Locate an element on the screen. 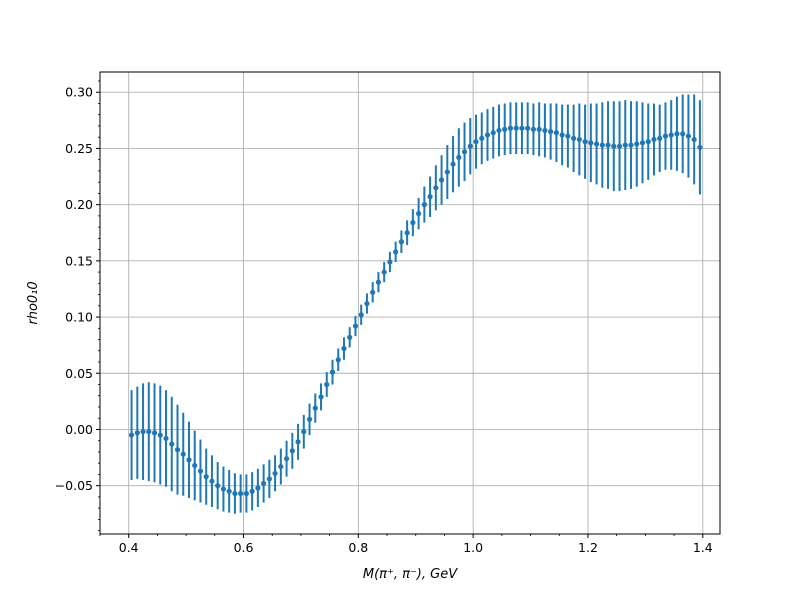  x-tick-label: 1.4 is located at coordinates (703, 547).